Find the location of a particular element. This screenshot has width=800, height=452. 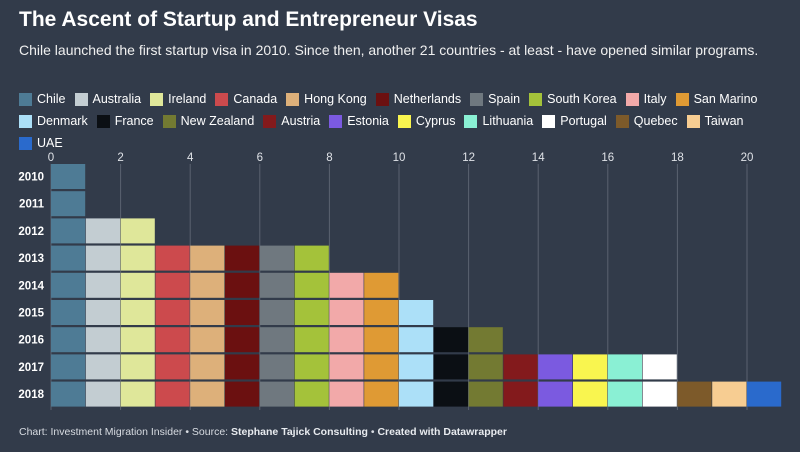

legend-label: France is located at coordinates (134, 121).